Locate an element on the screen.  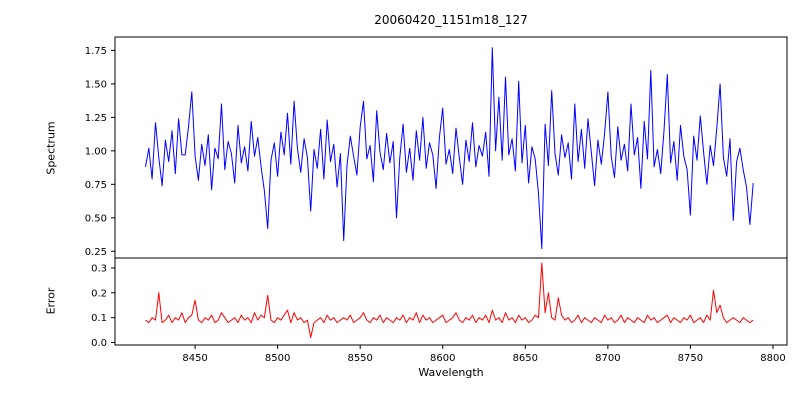
x-tick-label: 8500 is located at coordinates (277, 358).